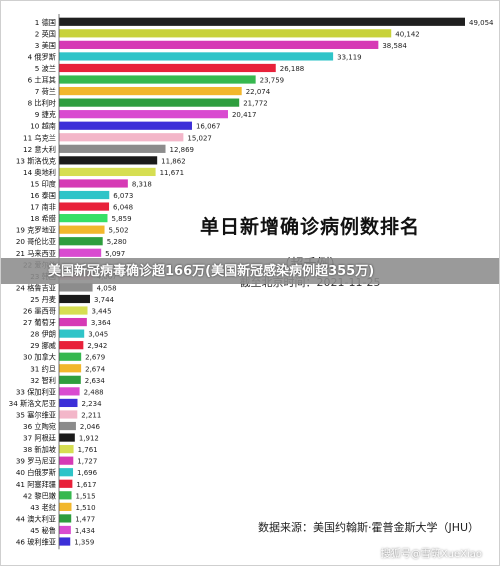 Image resolution: width=500 pixels, height=566 pixels. Describe the element at coordinates (90, 427) in the screenshot. I see `value-label: 2,046` at that location.